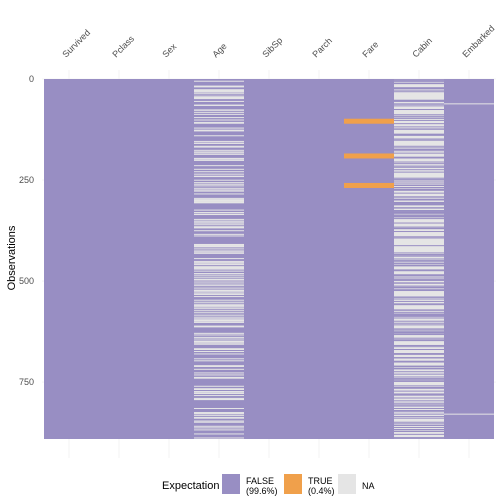  I want to click on legend: Expectation FALSE(99.6%) TRUE(0.4%) NA, so click(268, 485).